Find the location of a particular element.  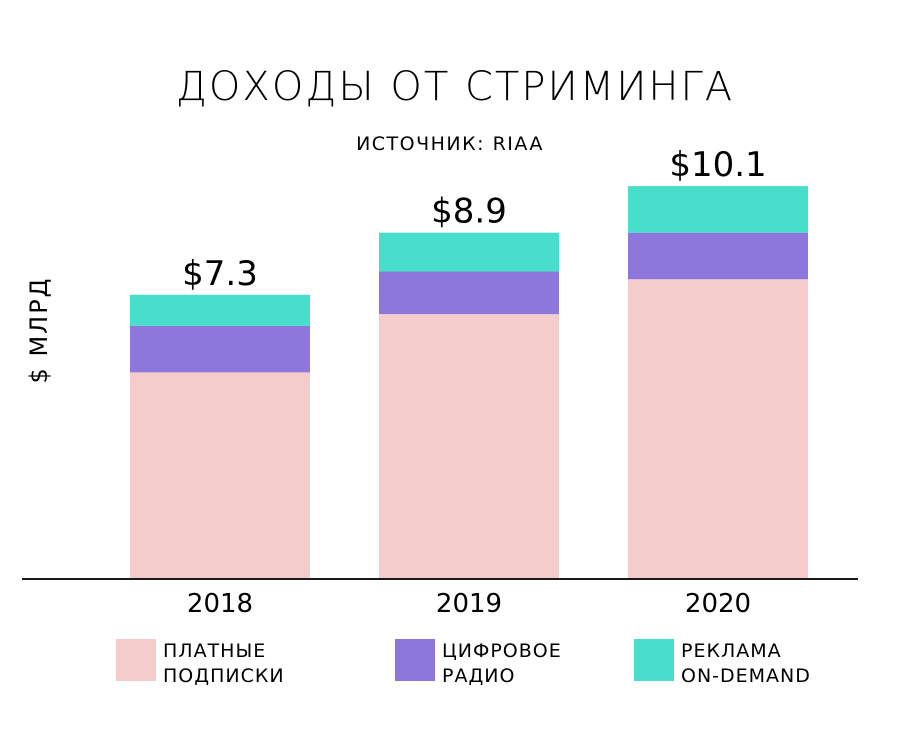

x-tick-label-2018: 2018 is located at coordinates (220, 604).